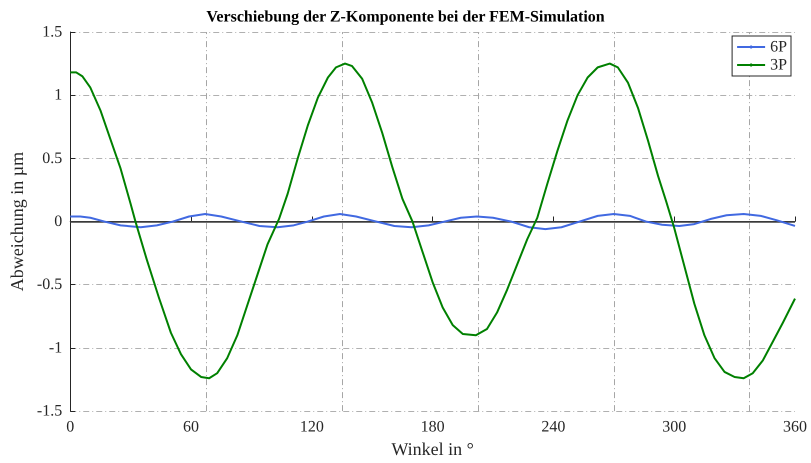  What do you see at coordinates (779, 47) in the screenshot?
I see `legend-label: 6P` at bounding box center [779, 47].